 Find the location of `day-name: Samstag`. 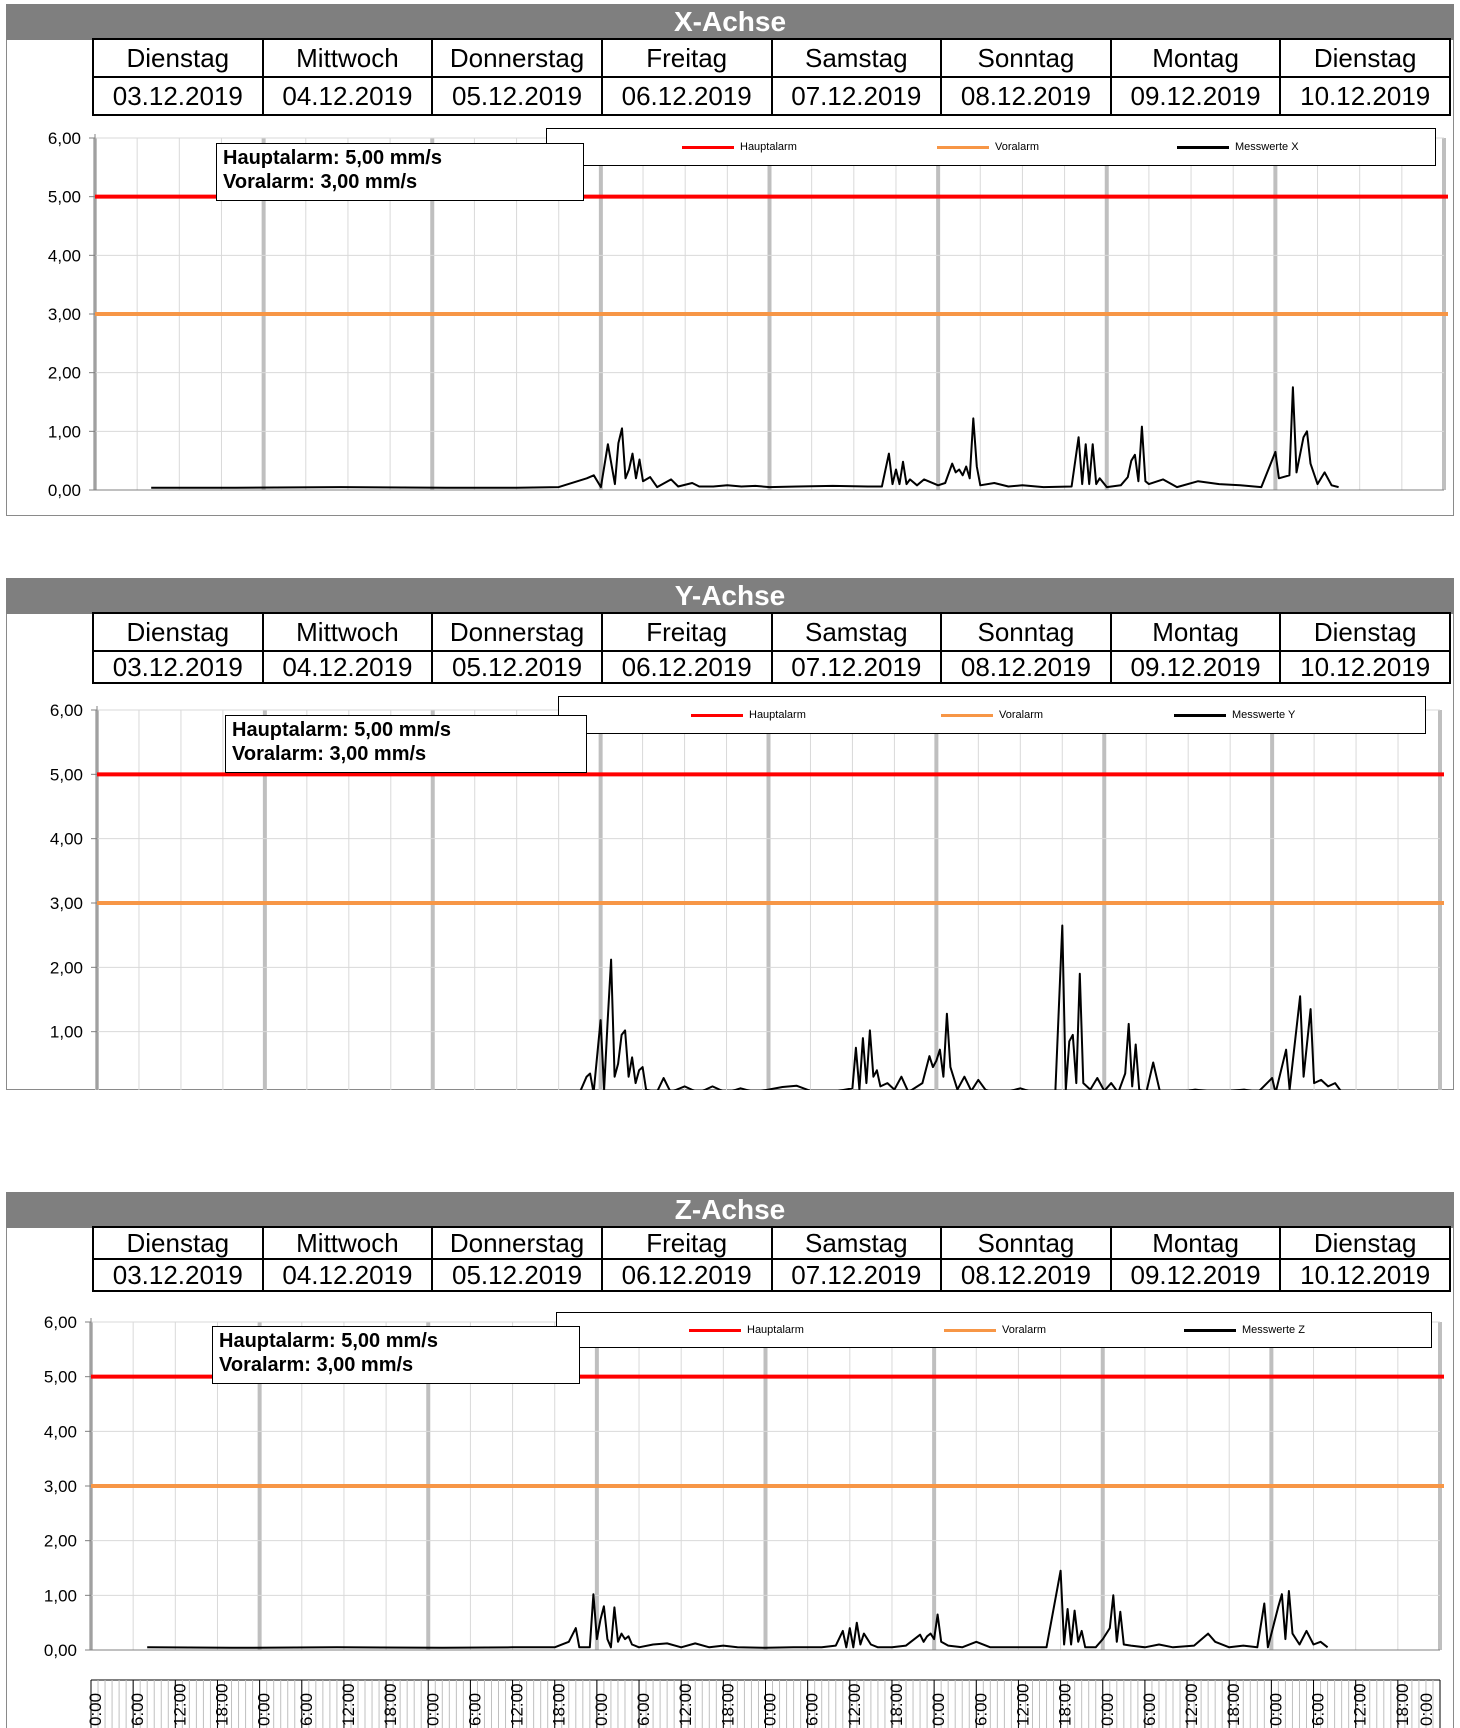

day-name: Samstag is located at coordinates (856, 632).